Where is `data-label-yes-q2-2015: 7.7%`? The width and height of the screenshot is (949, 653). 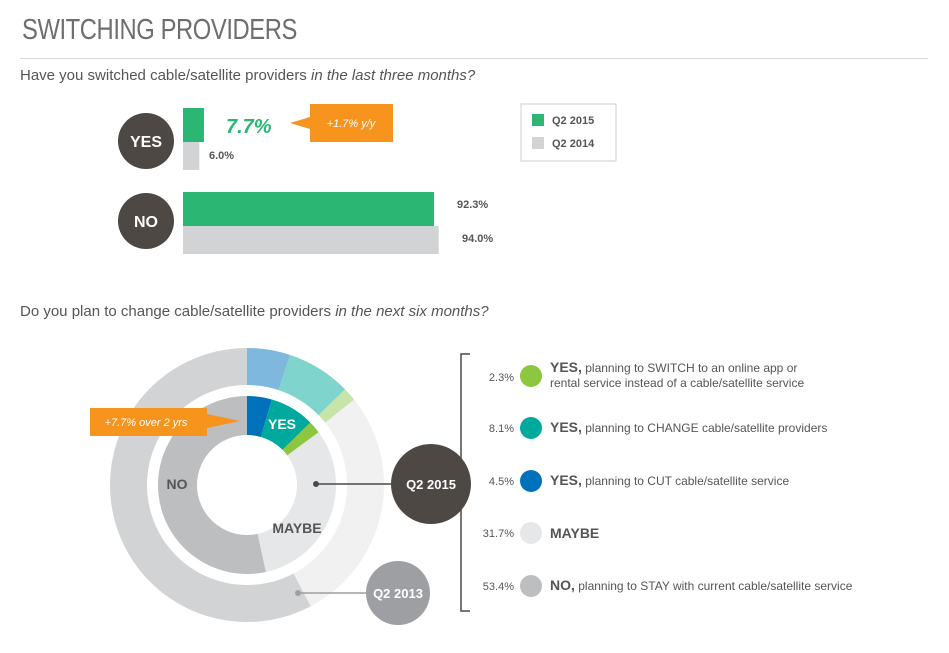 data-label-yes-q2-2015: 7.7% is located at coordinates (249, 127).